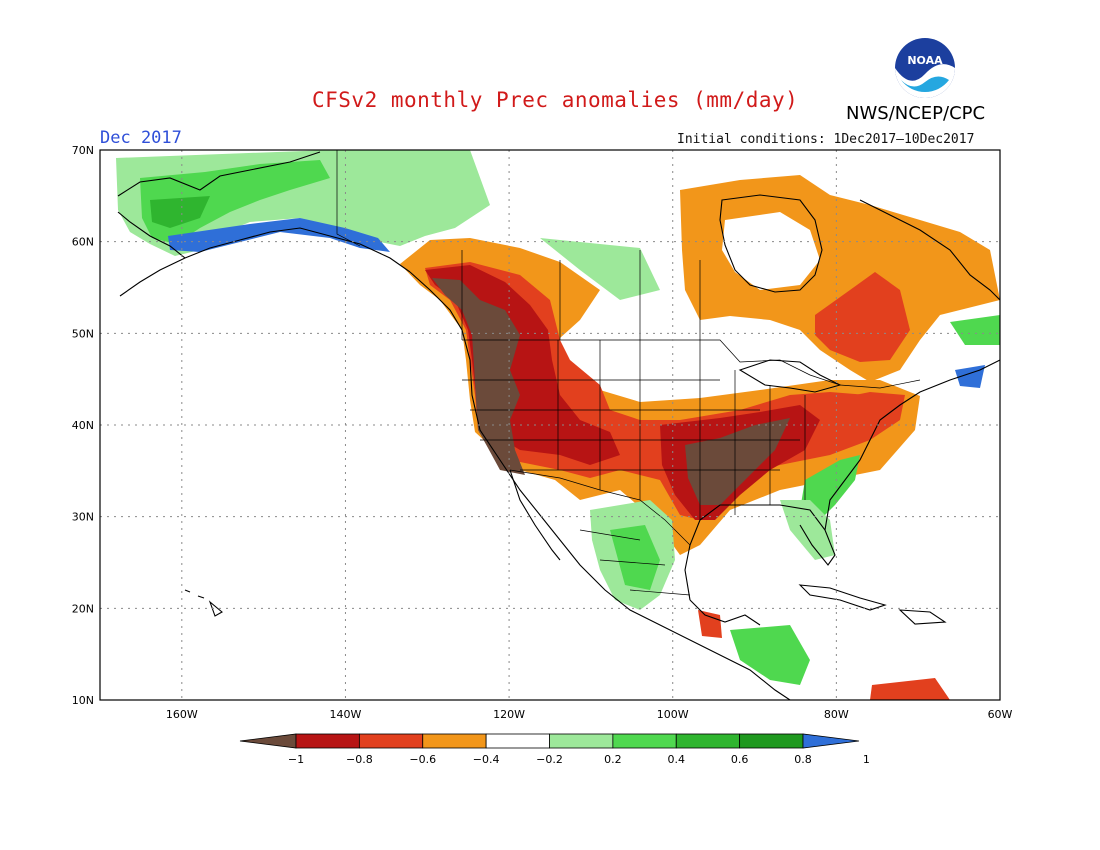 The height and width of the screenshot is (850, 1100). What do you see at coordinates (912, 445) in the screenshot?
I see `coastline-east` at bounding box center [912, 445].